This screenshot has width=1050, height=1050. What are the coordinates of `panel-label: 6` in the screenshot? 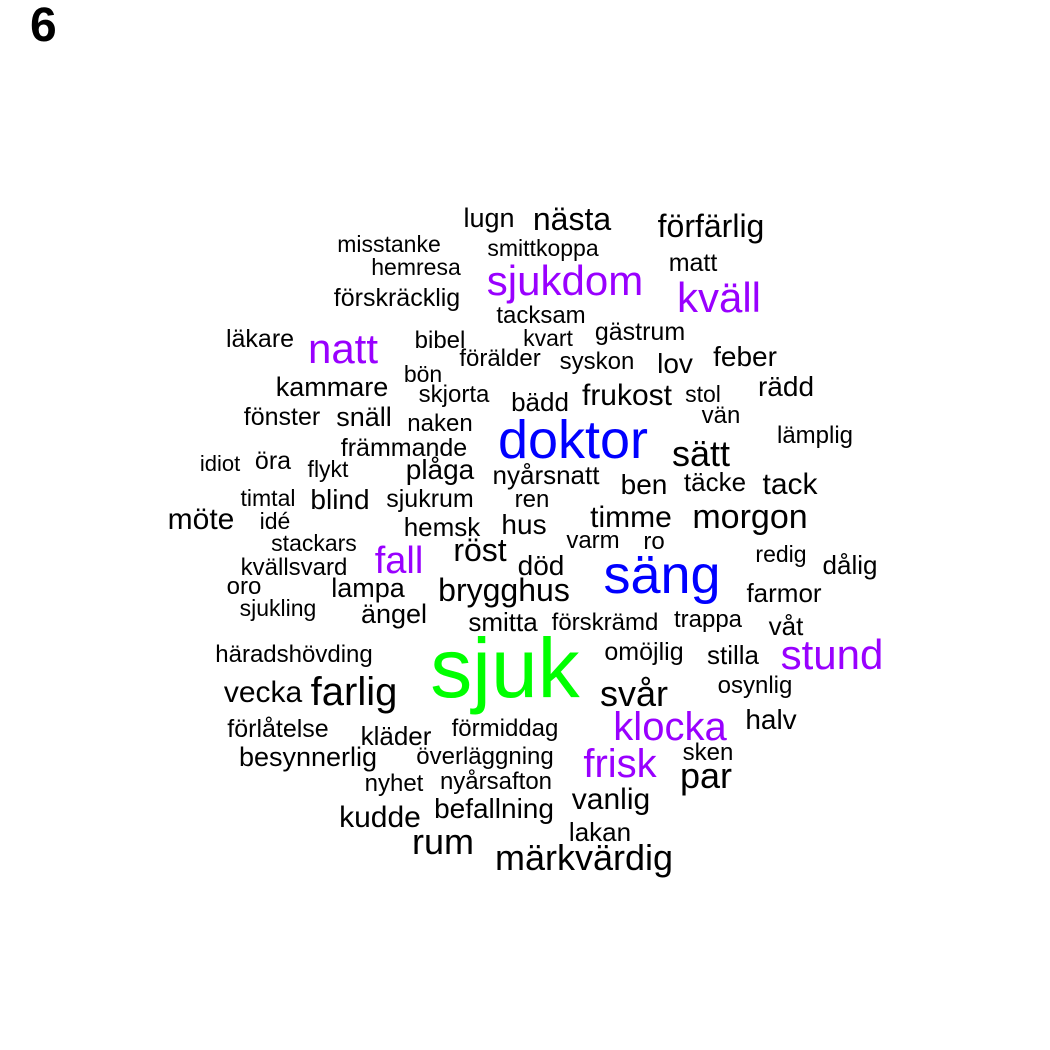 It's located at (43, 26).